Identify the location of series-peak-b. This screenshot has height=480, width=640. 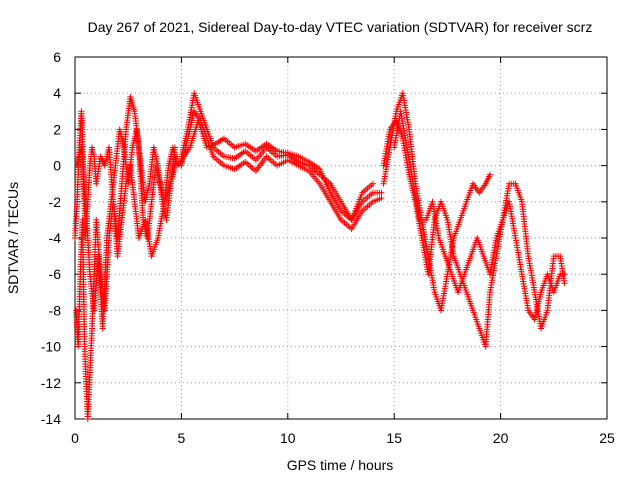
(281, 170).